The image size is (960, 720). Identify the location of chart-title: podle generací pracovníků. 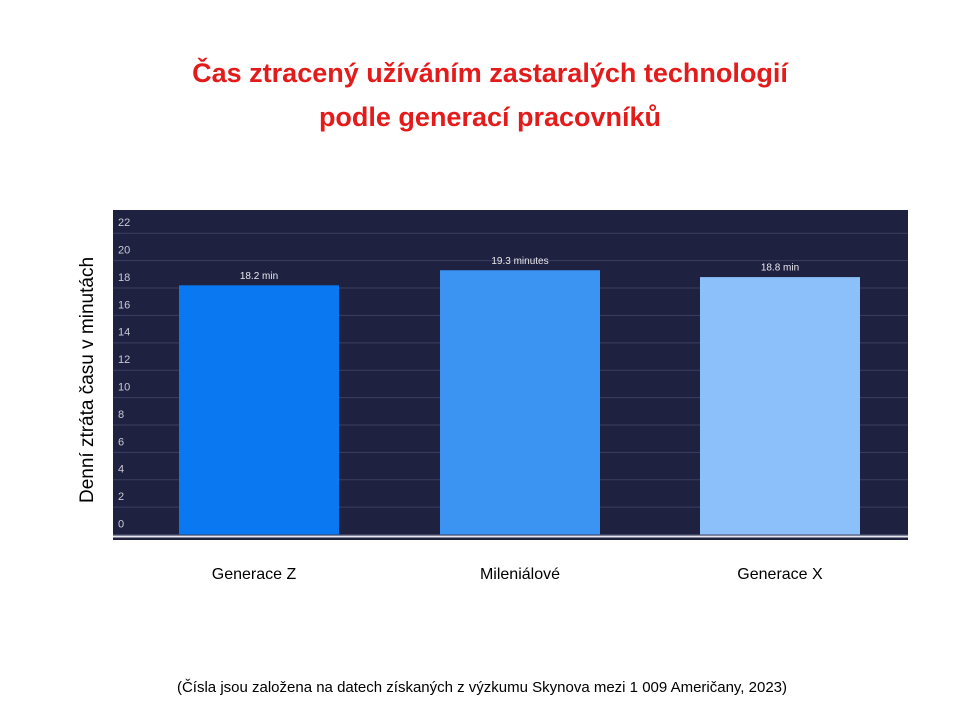
(490, 117).